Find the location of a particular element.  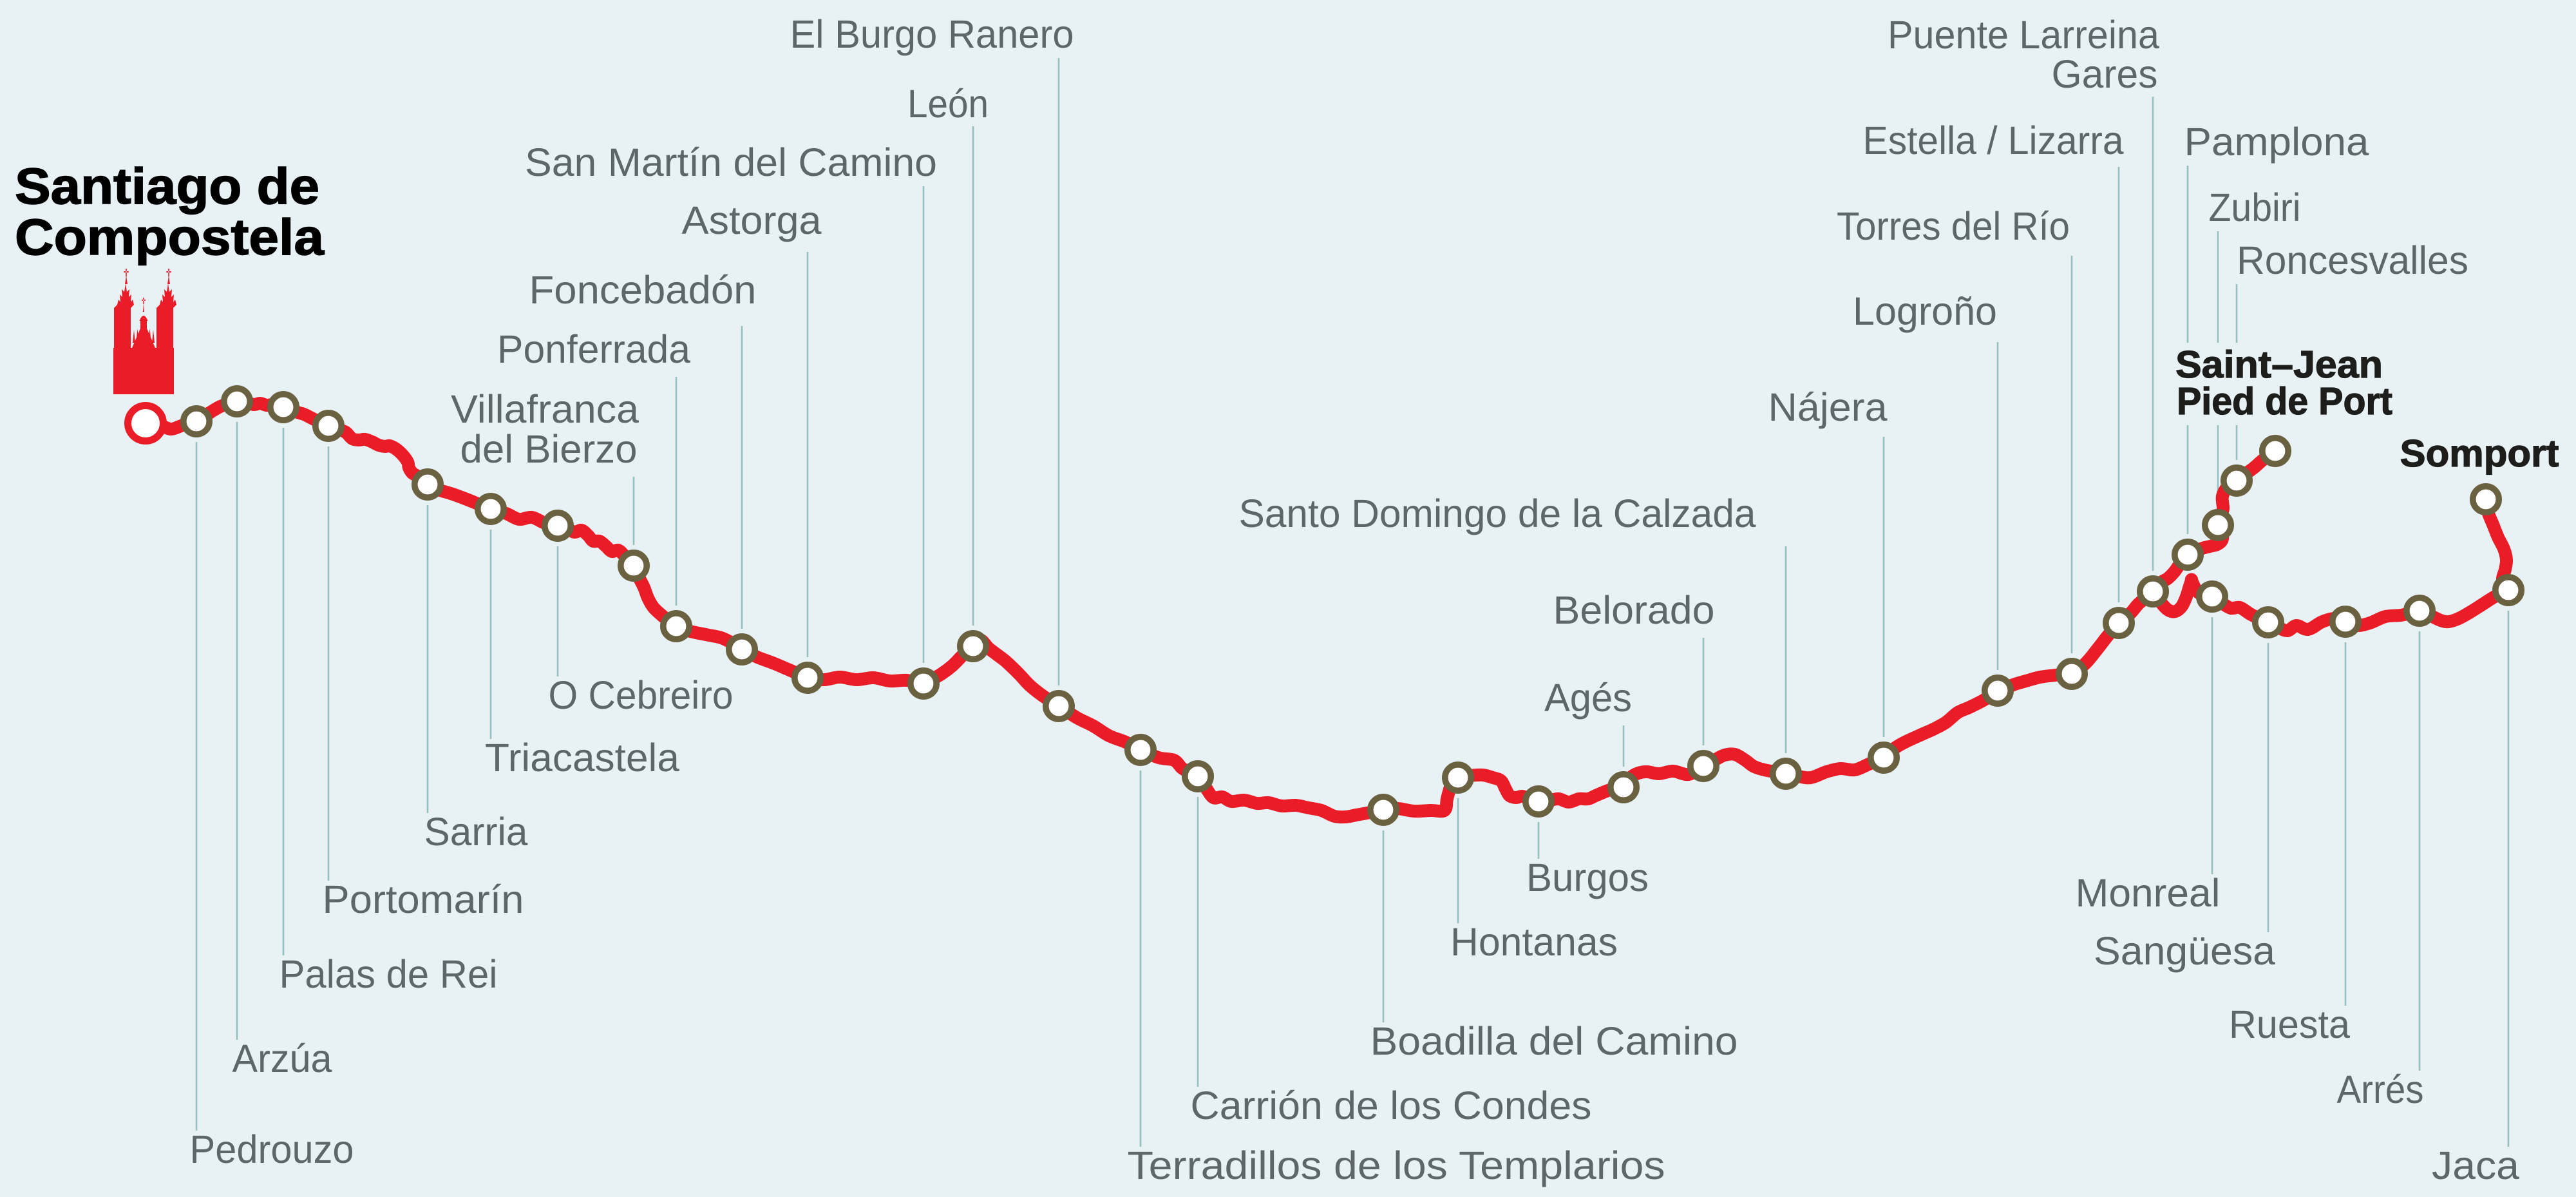

svg-text: Gares is located at coordinates (2105, 74).